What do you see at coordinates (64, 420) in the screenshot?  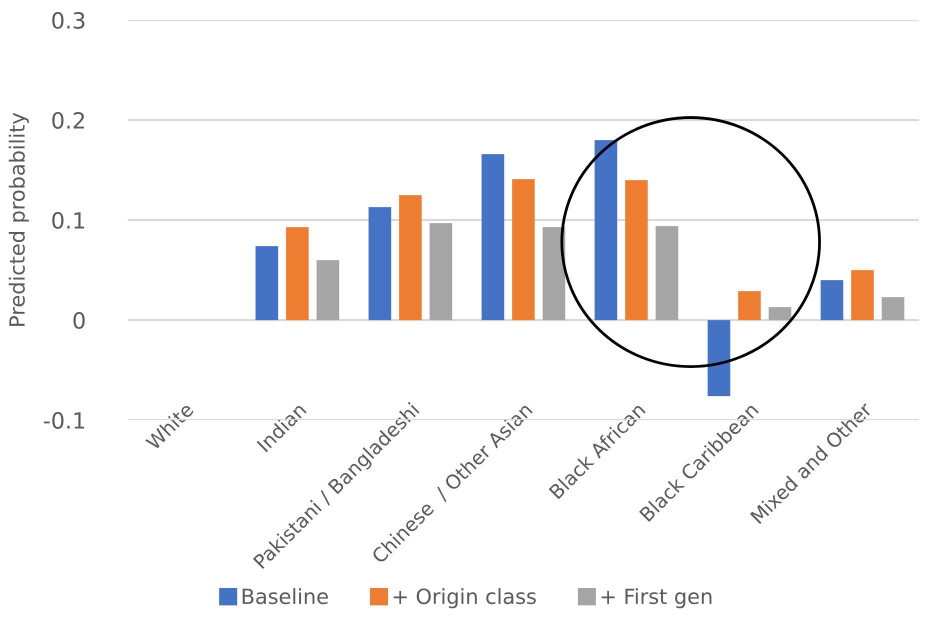 I see `y-tick-label: -0.1` at bounding box center [64, 420].